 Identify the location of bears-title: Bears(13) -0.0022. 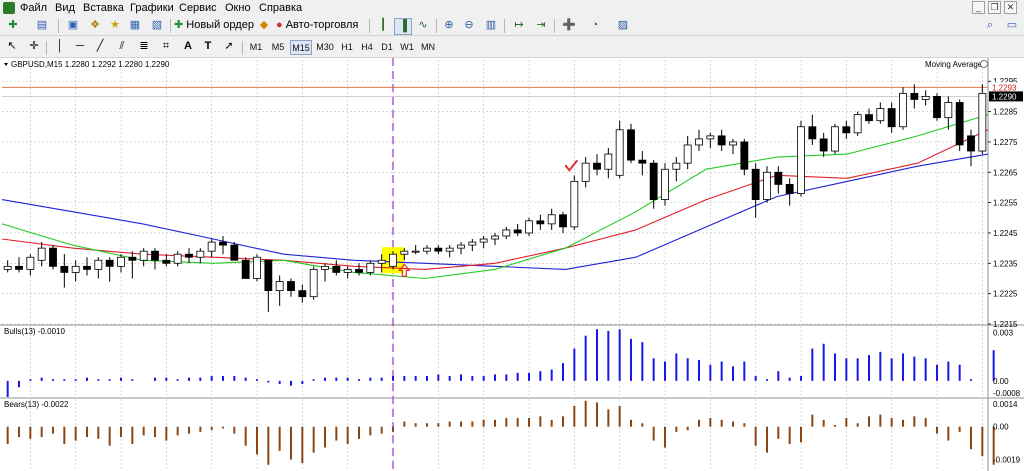
(36, 404).